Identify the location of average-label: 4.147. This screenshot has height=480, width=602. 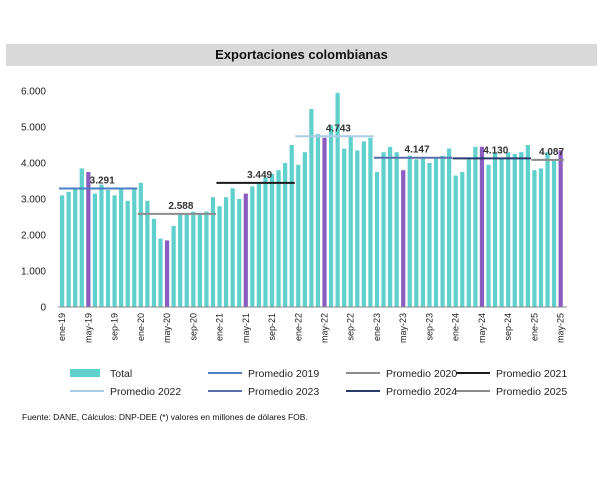
(417, 150).